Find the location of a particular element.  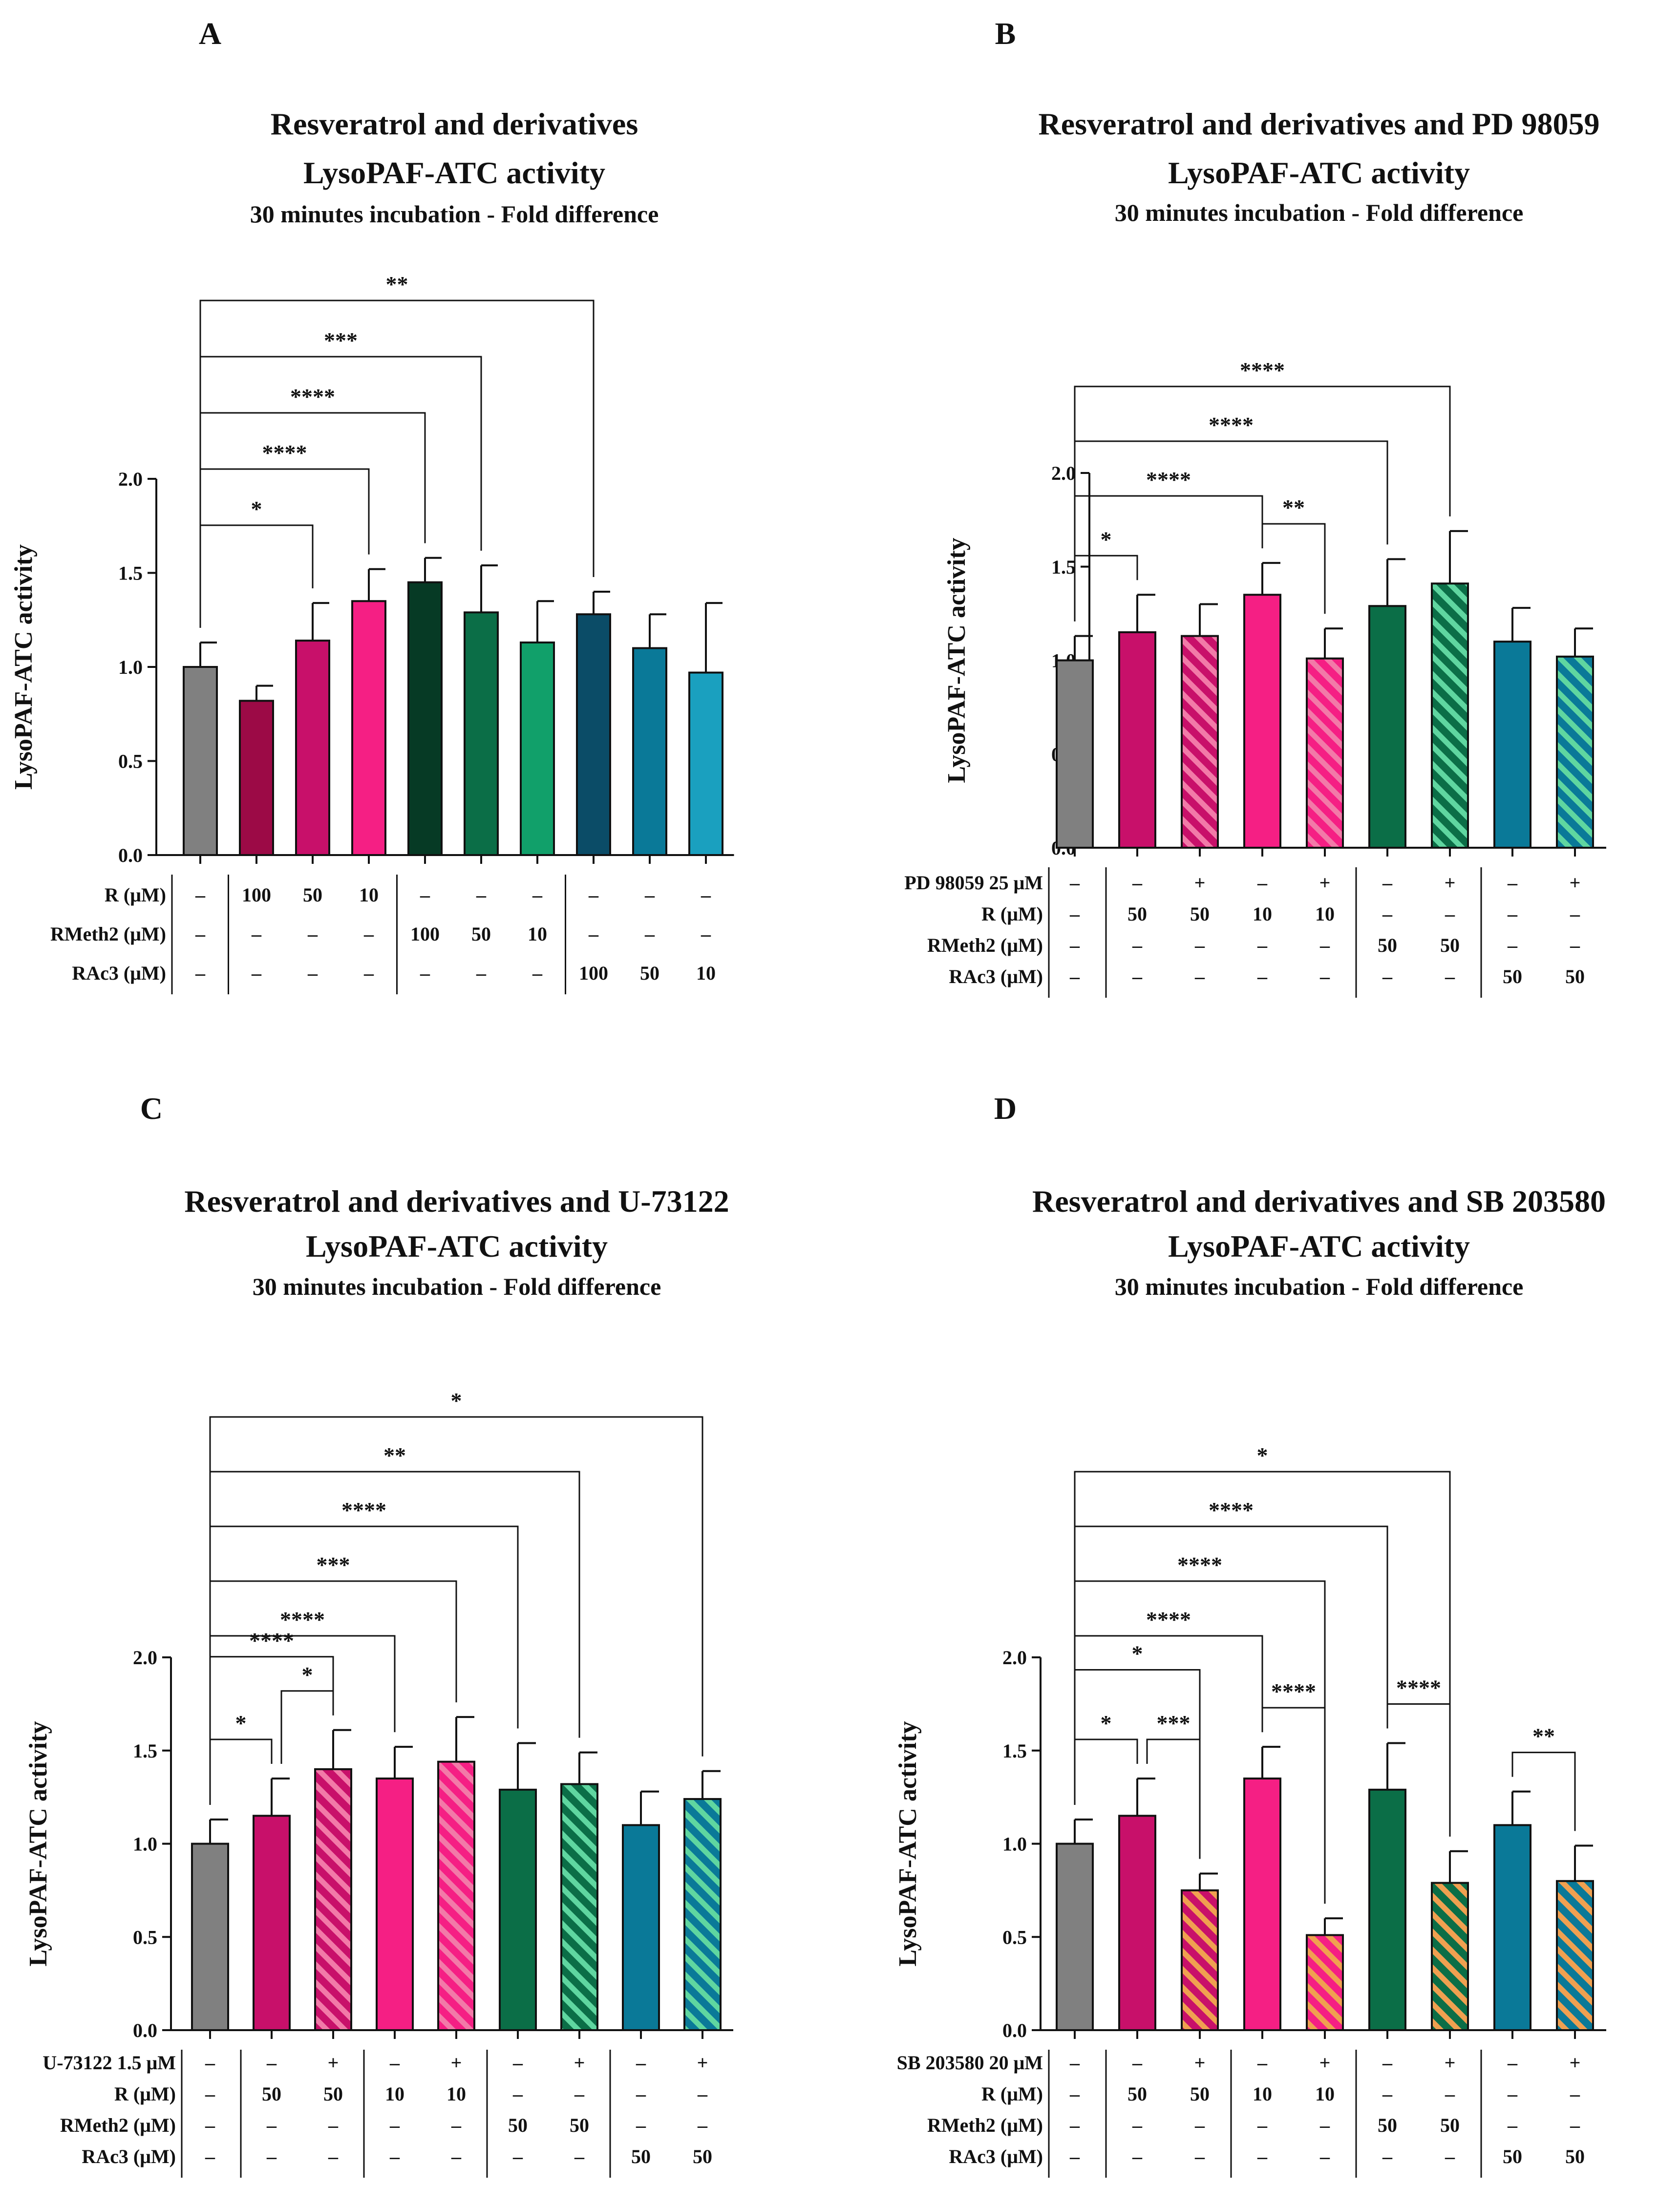

condition-row-label: R (μM) is located at coordinates (1012, 914).